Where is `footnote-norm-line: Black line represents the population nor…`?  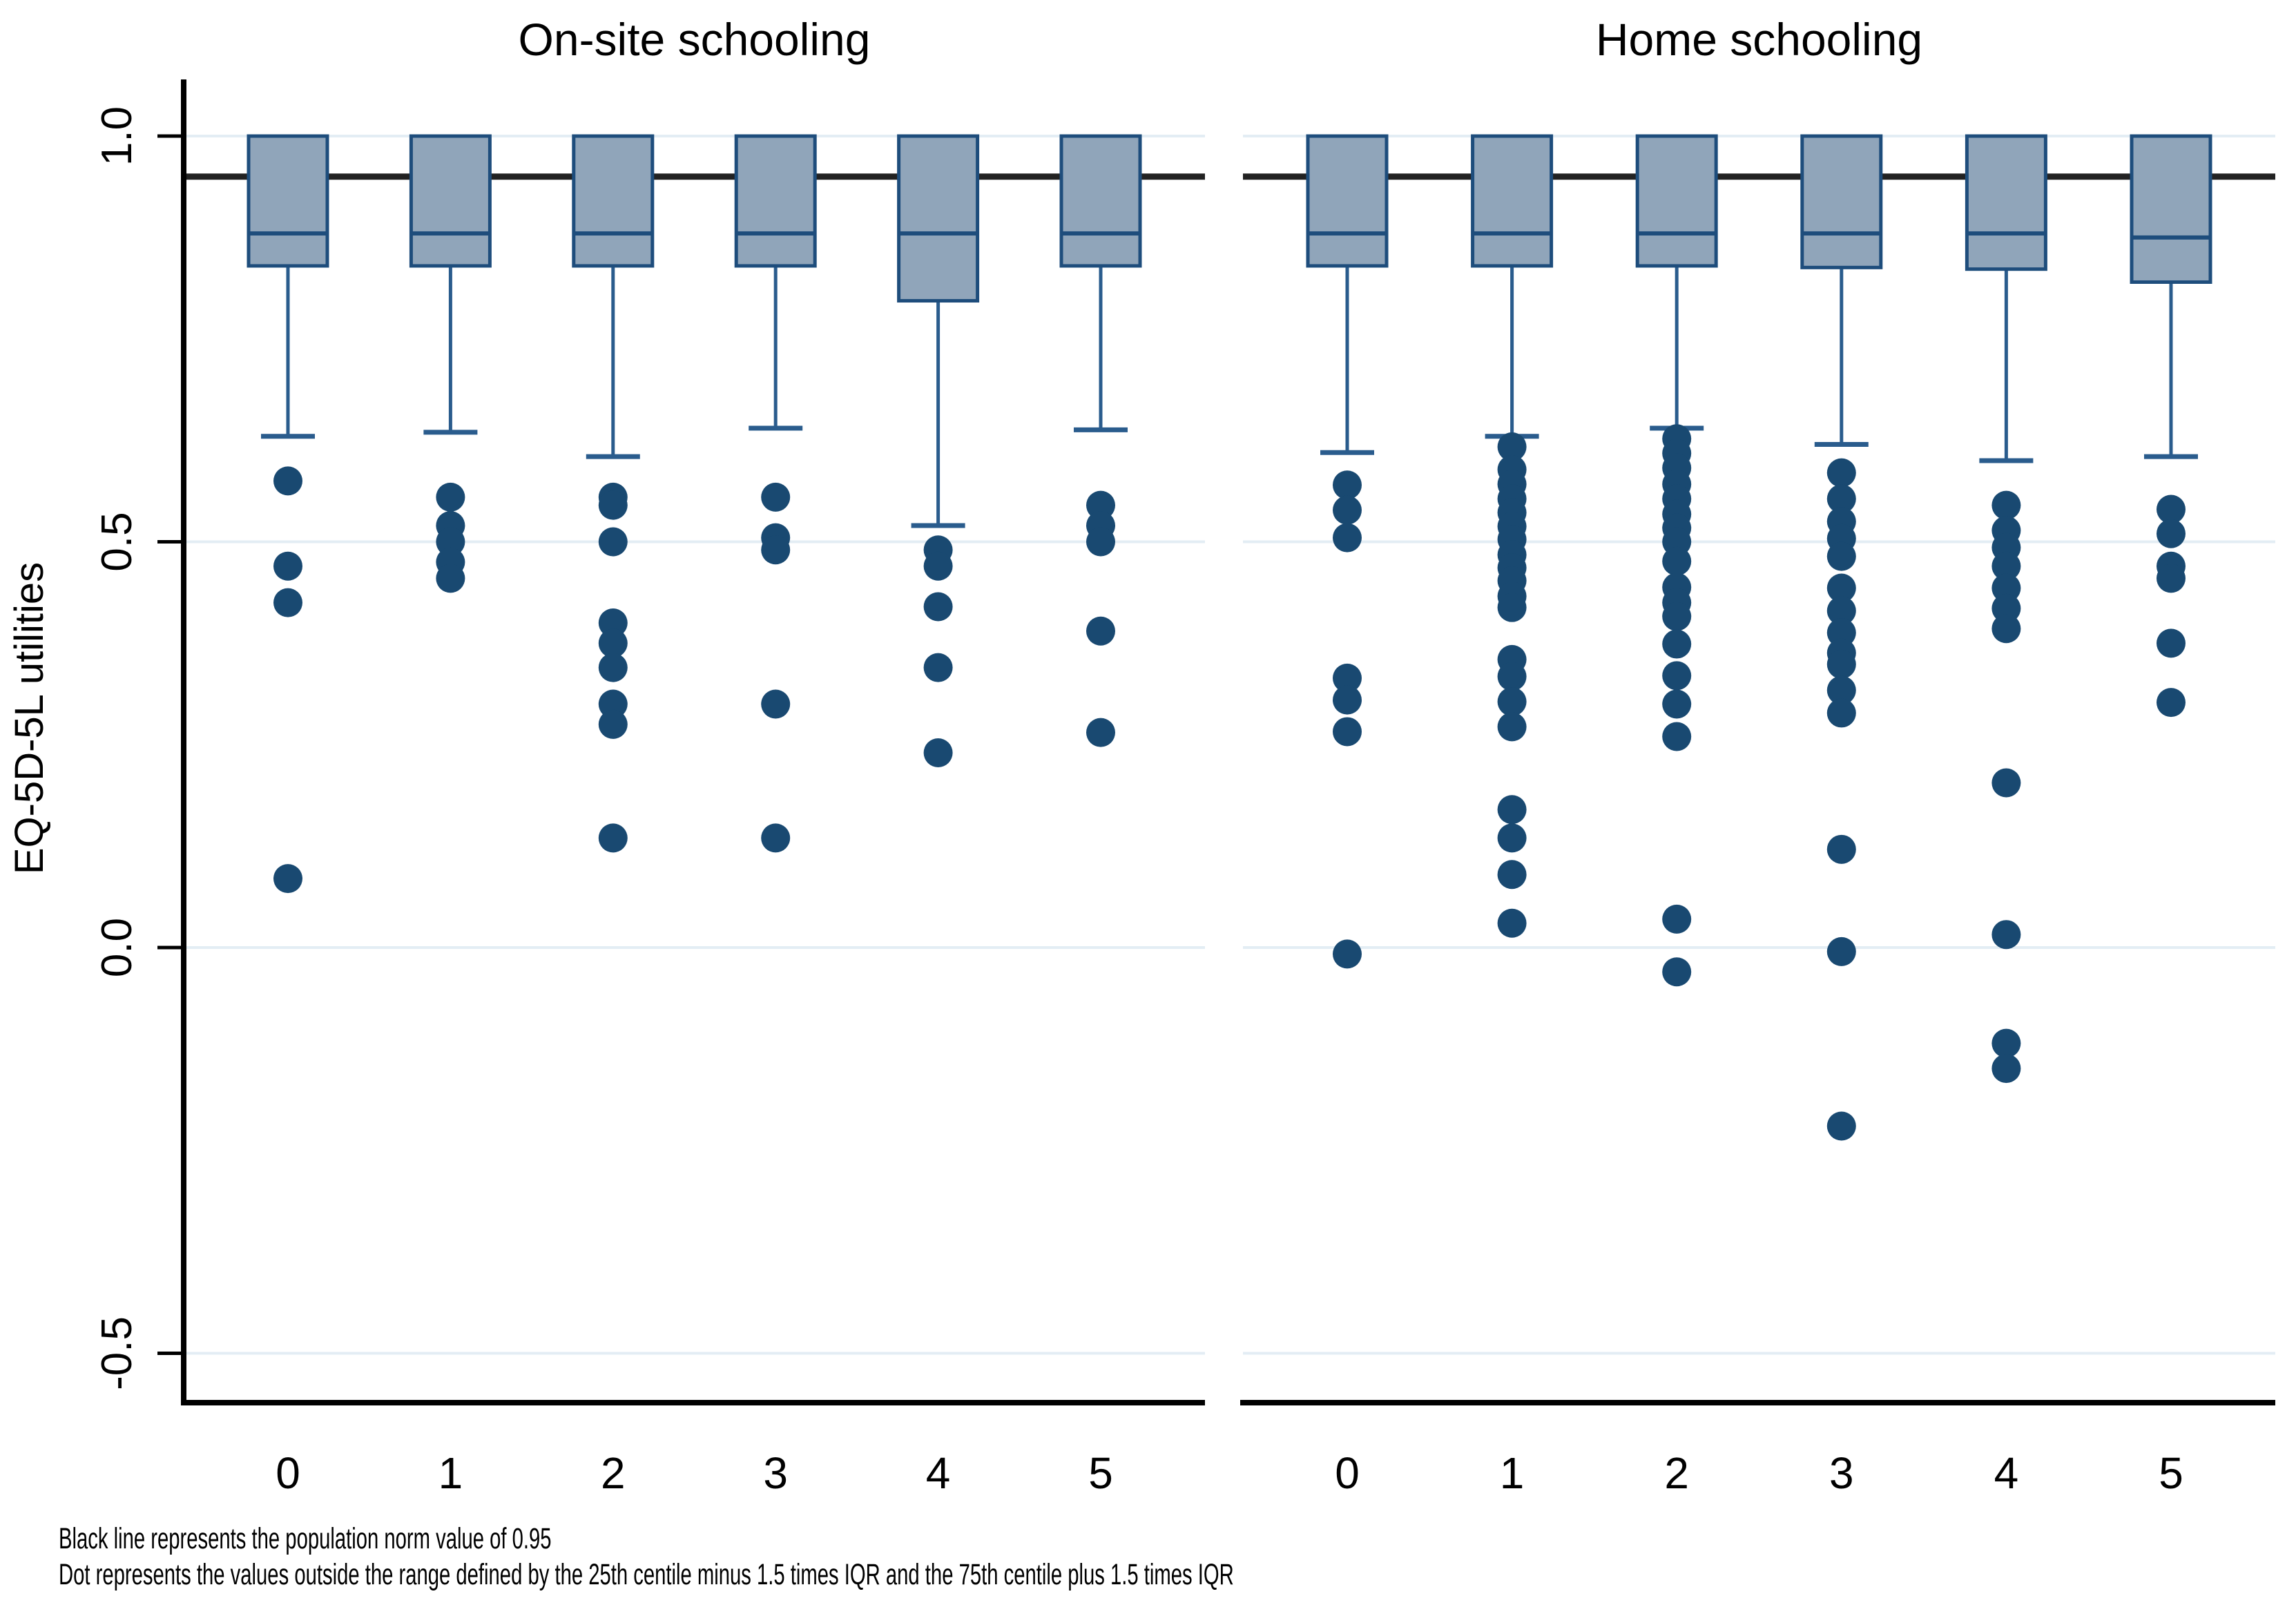 footnote-norm-line: Black line represents the population nor… is located at coordinates (305, 1538).